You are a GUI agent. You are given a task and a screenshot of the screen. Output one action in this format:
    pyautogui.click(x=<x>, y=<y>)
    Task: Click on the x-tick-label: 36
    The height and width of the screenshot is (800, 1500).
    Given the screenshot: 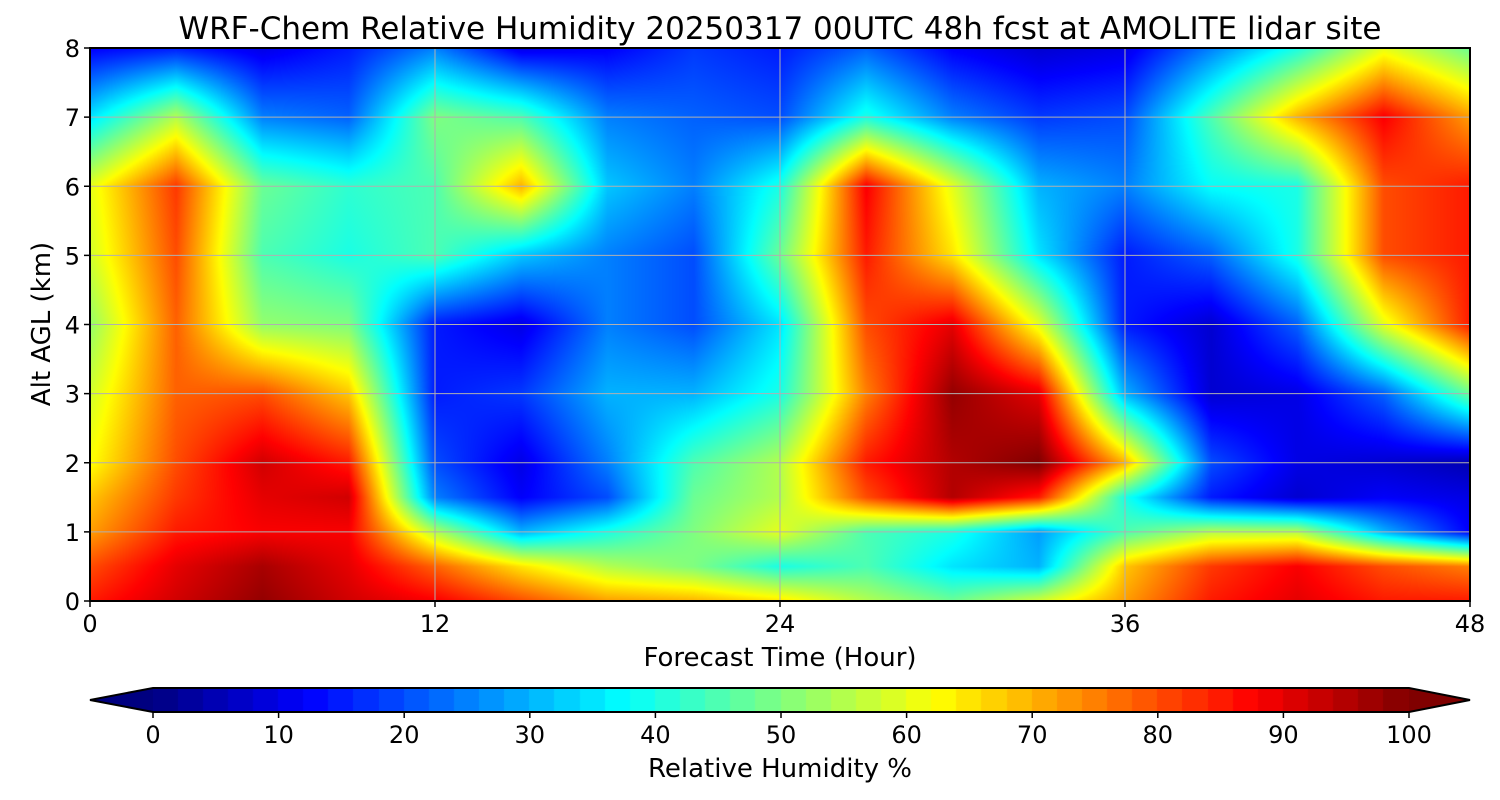 What is the action you would take?
    pyautogui.click(x=1125, y=624)
    